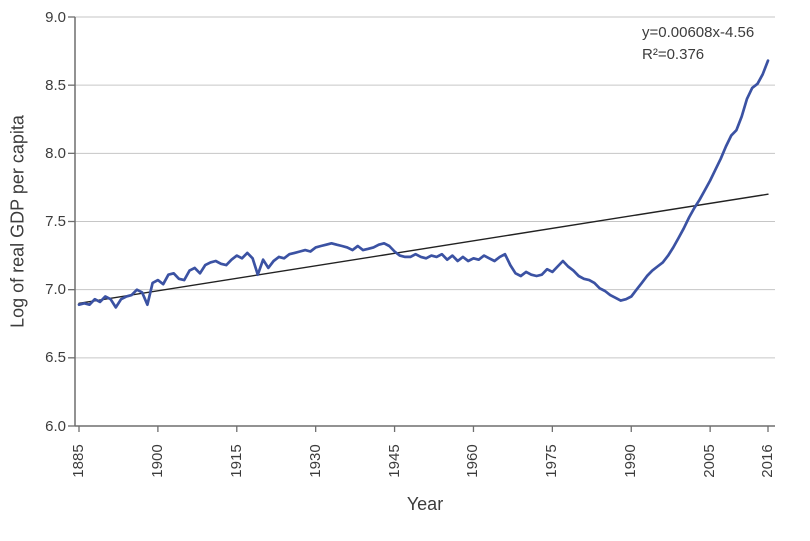  I want to click on x-tick-label: 2005, so click(710, 461).